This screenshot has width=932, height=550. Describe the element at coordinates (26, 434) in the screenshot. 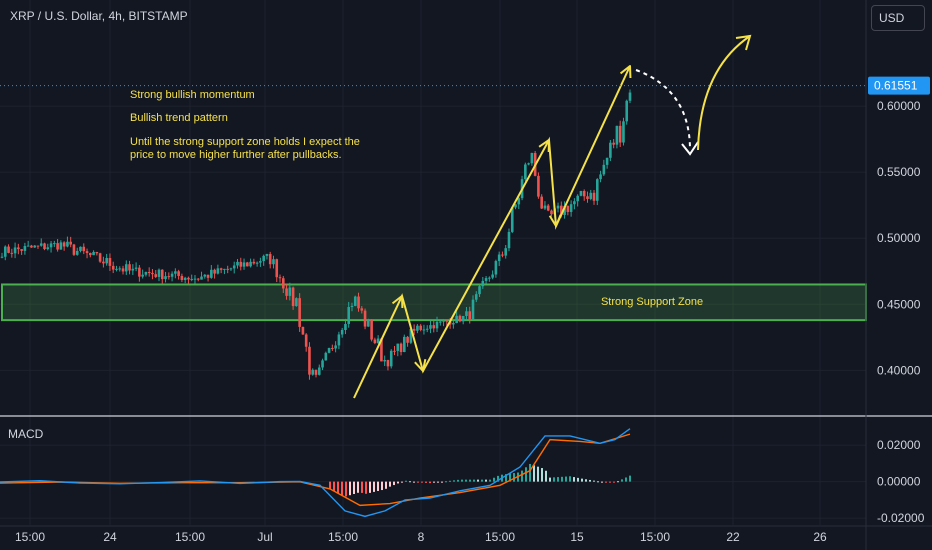

I see `macd-title: MACD` at that location.